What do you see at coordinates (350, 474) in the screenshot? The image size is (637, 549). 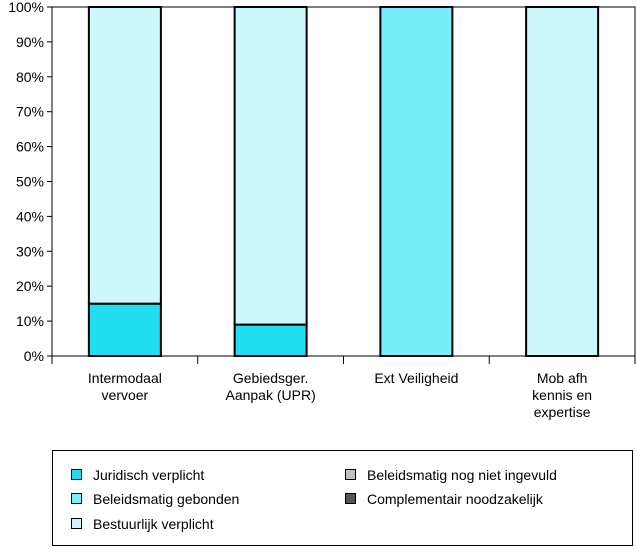 I see `legend-swatch-niet-ingevuld` at bounding box center [350, 474].